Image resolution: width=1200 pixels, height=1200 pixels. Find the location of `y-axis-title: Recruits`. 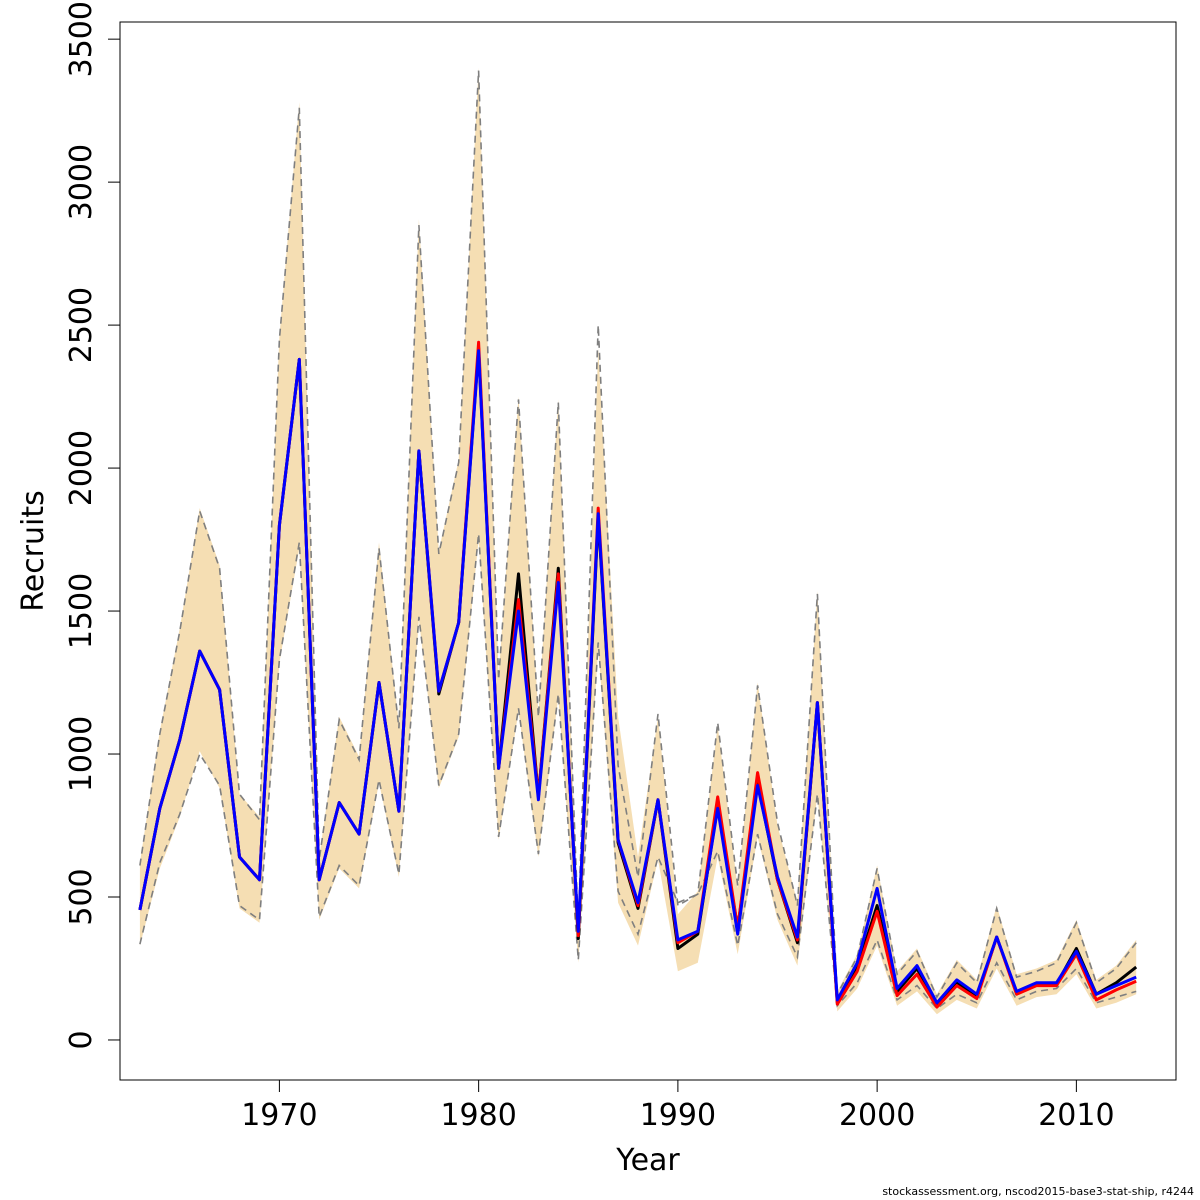

y-axis-title: Recruits is located at coordinates (33, 551).